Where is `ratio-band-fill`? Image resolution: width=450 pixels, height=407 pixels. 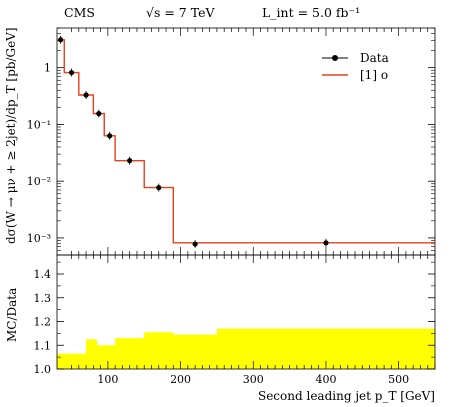 ratio-band-fill is located at coordinates (246, 348).